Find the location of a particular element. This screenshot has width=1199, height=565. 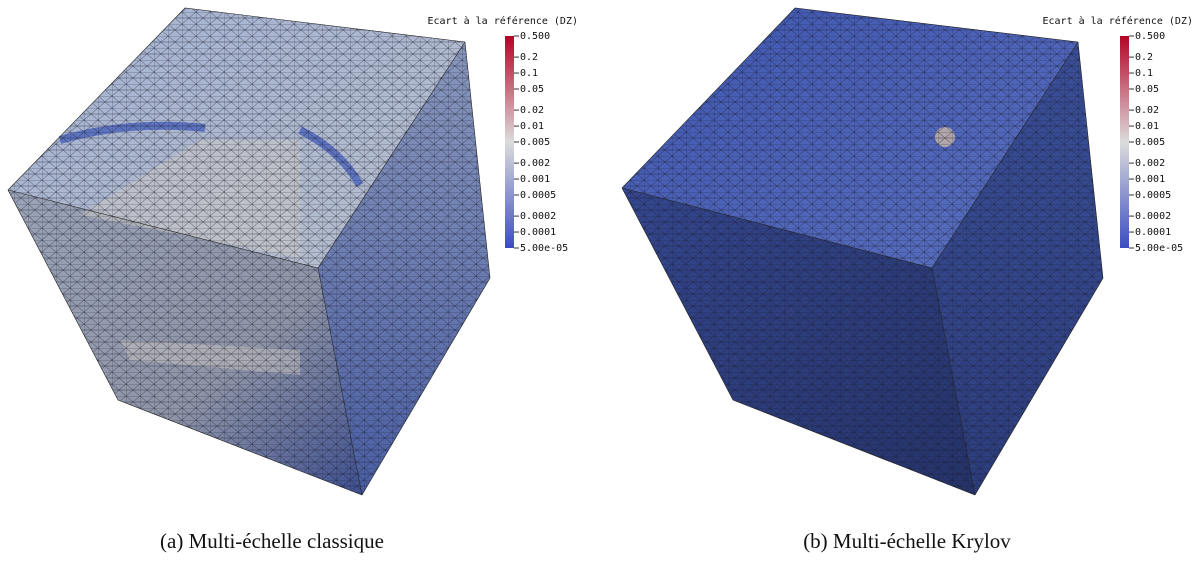

caption: (b) Multi-échelle Krylov is located at coordinates (907, 541).